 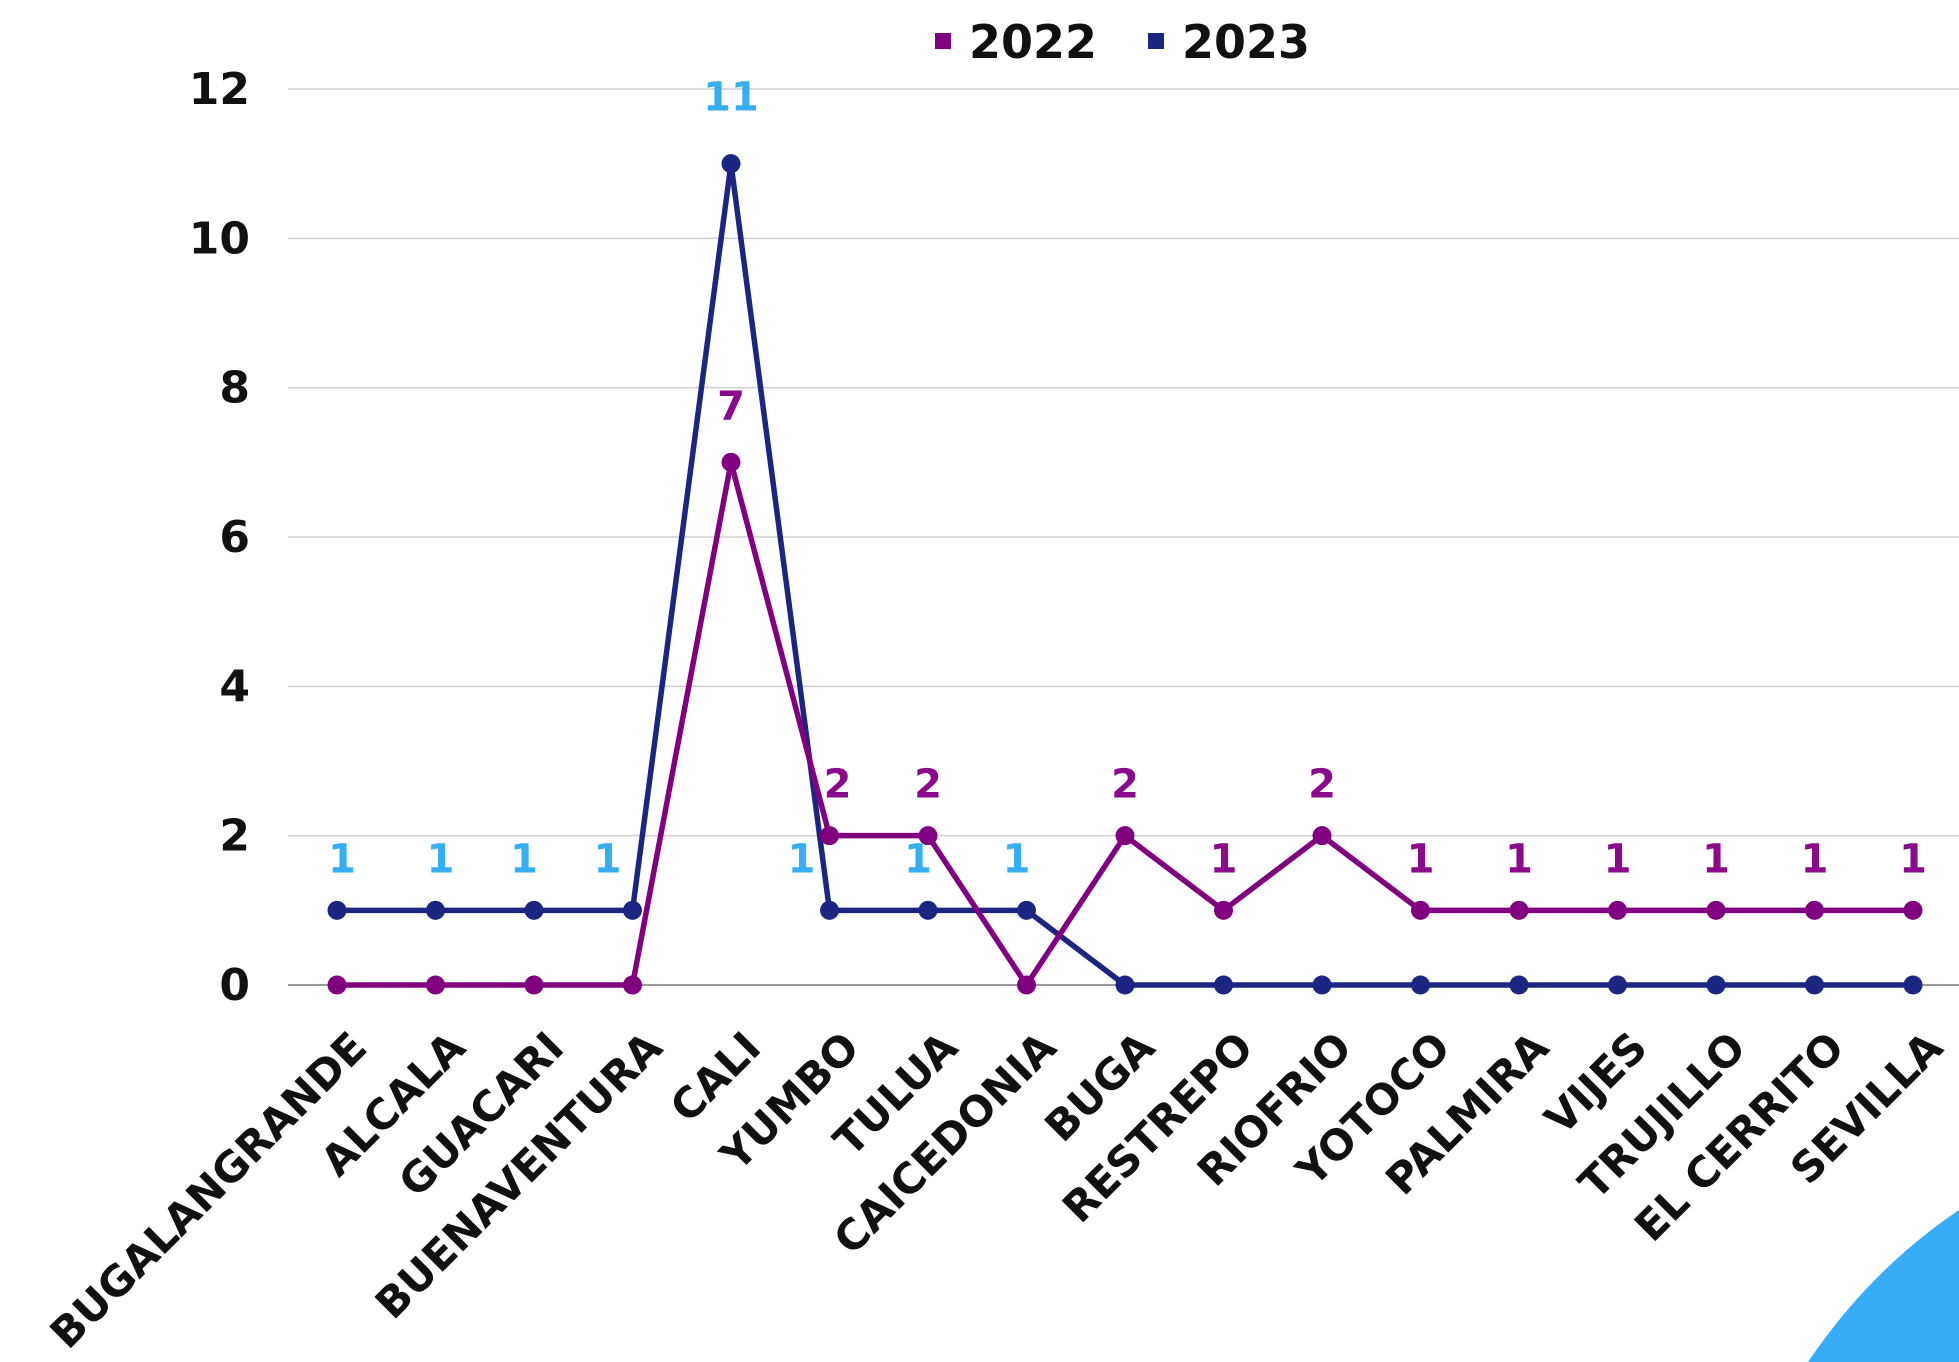 What do you see at coordinates (731, 98) in the screenshot?
I see `data-label-2023: 11` at bounding box center [731, 98].